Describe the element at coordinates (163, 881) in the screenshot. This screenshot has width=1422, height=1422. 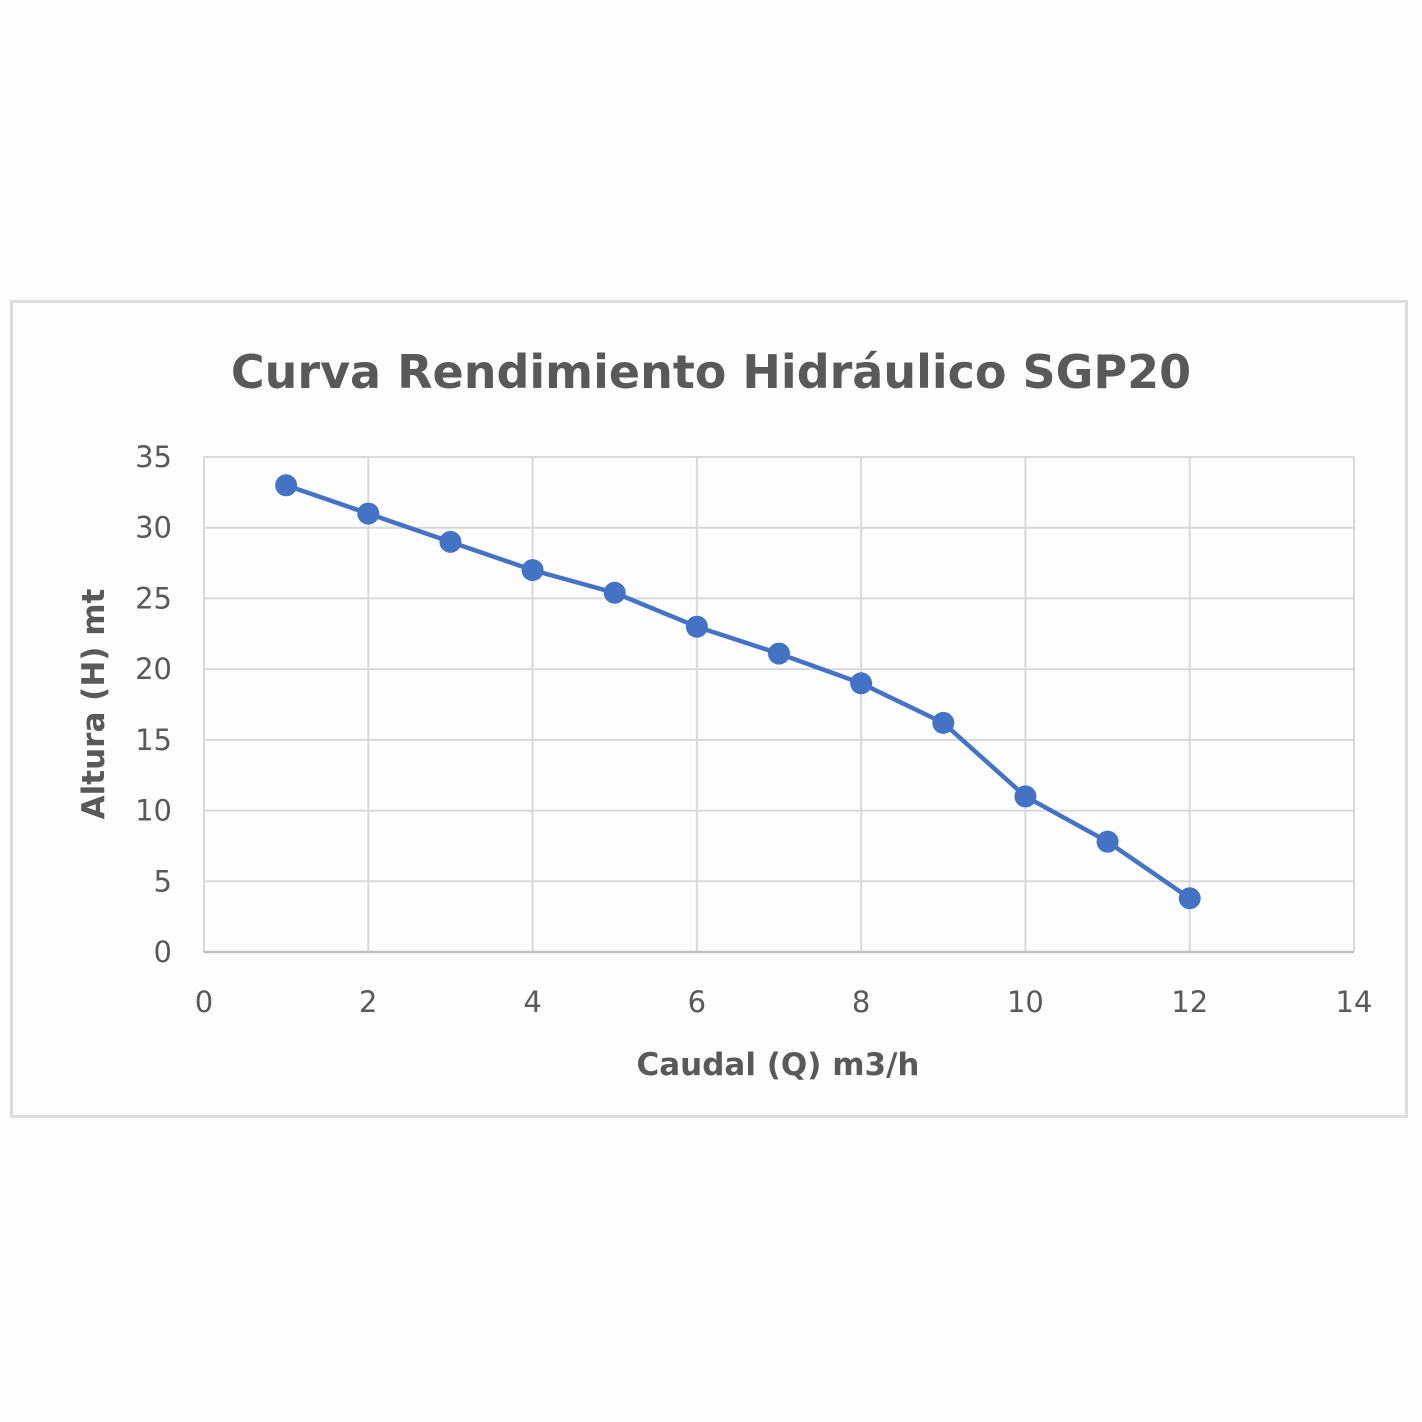
I see `y-tick-label-1: 5` at that location.